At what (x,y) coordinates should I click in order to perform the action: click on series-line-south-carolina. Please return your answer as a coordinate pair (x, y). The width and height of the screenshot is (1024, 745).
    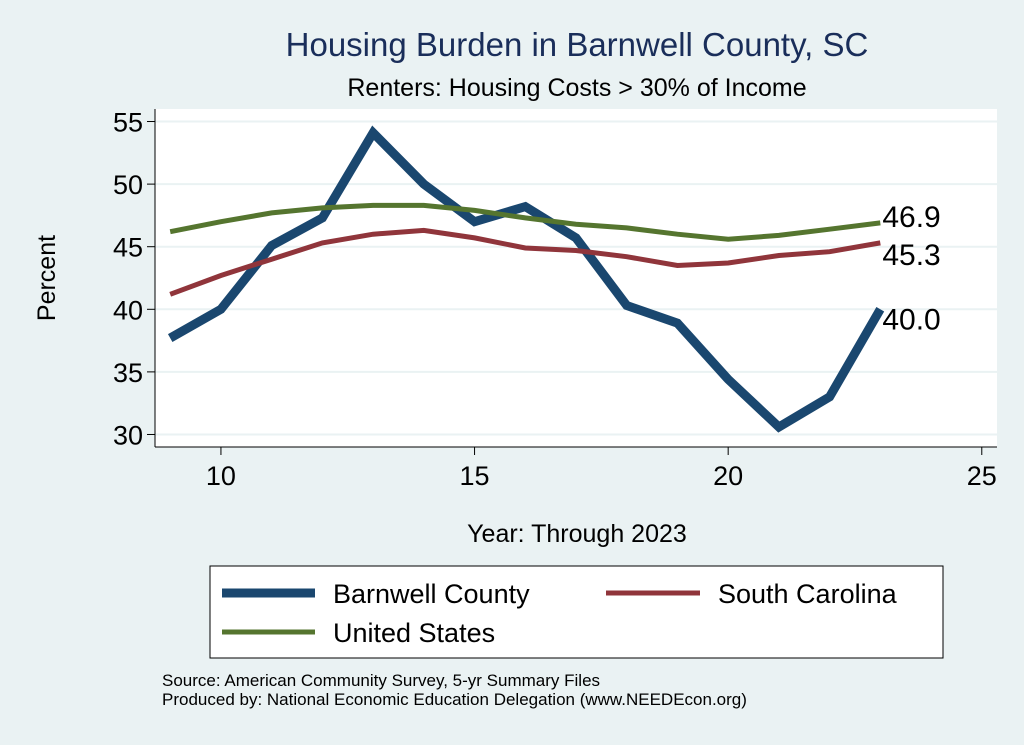
    Looking at the image, I should click on (525, 262).